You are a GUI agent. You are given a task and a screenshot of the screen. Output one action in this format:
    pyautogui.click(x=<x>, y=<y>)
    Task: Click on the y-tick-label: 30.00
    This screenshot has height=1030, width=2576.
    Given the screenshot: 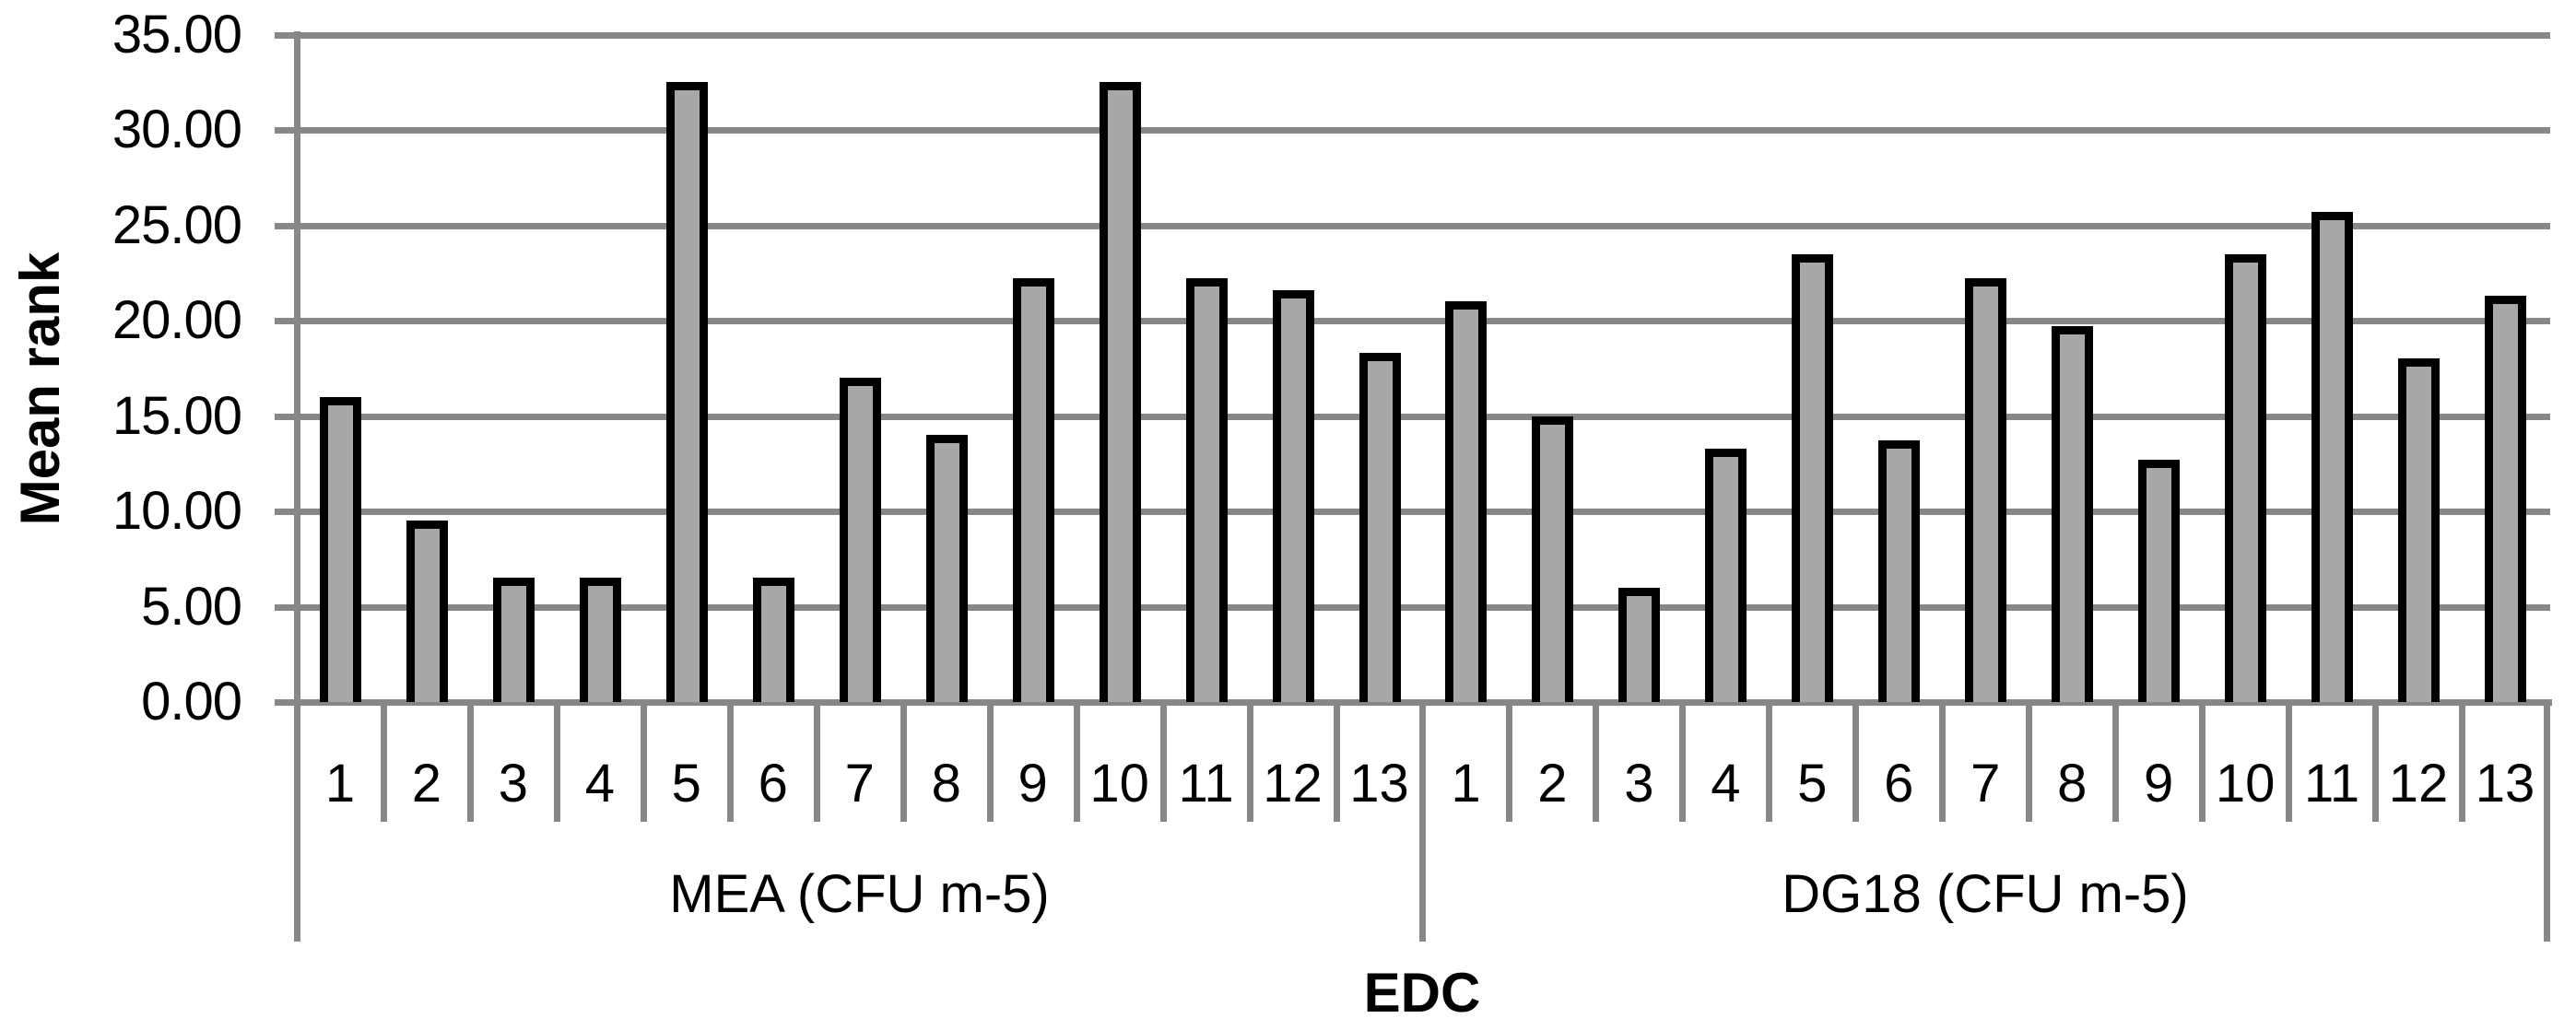 What is the action you would take?
    pyautogui.click(x=177, y=129)
    